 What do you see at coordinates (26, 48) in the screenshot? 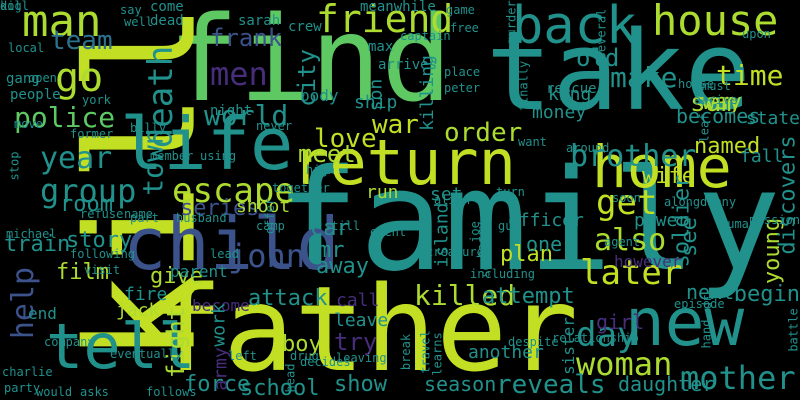
I see `word-local: local` at bounding box center [26, 48].